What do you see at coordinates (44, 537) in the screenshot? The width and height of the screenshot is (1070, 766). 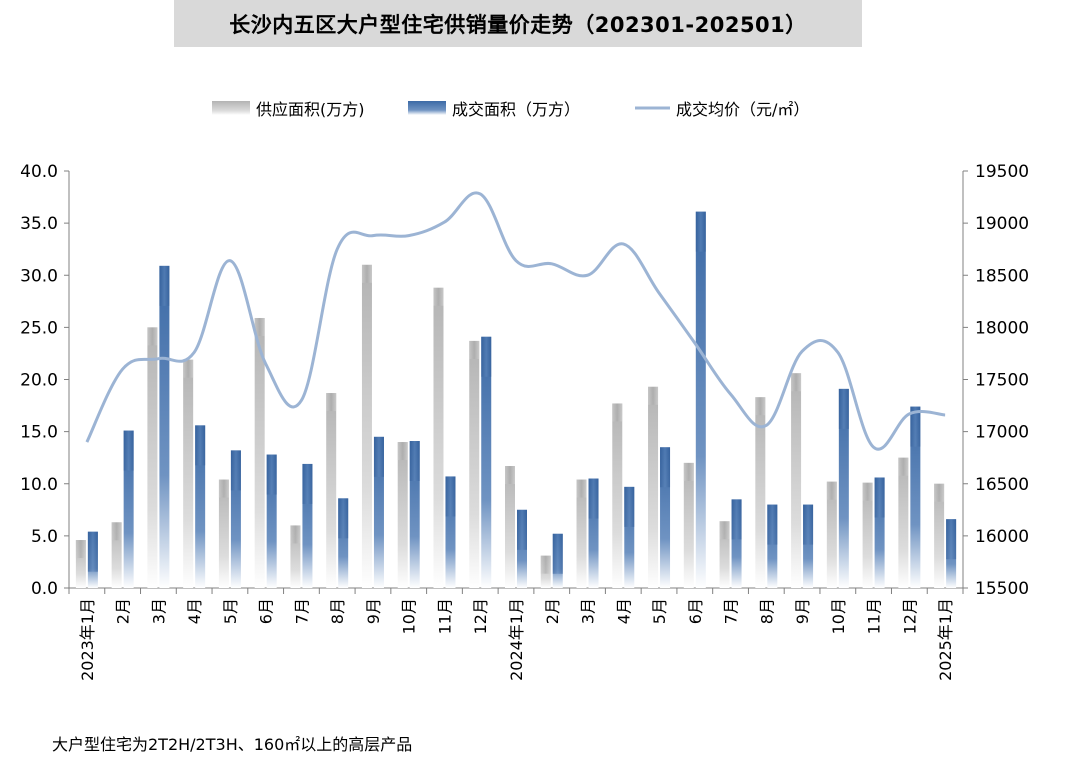 I see `y-left-tick-label: 5.0` at bounding box center [44, 537].